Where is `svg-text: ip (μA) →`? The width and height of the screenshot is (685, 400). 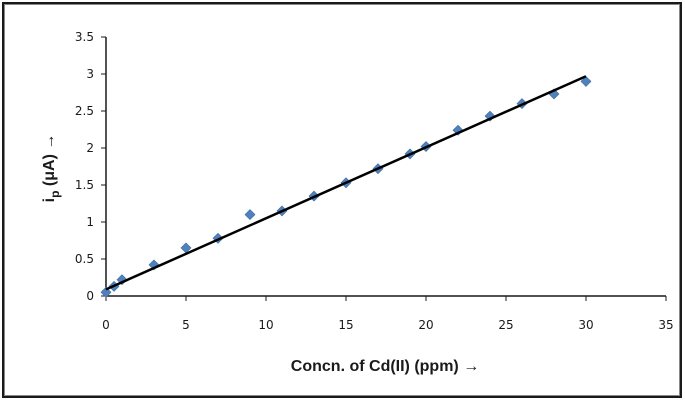 svg-text: ip (μA) → is located at coordinates (51, 168).